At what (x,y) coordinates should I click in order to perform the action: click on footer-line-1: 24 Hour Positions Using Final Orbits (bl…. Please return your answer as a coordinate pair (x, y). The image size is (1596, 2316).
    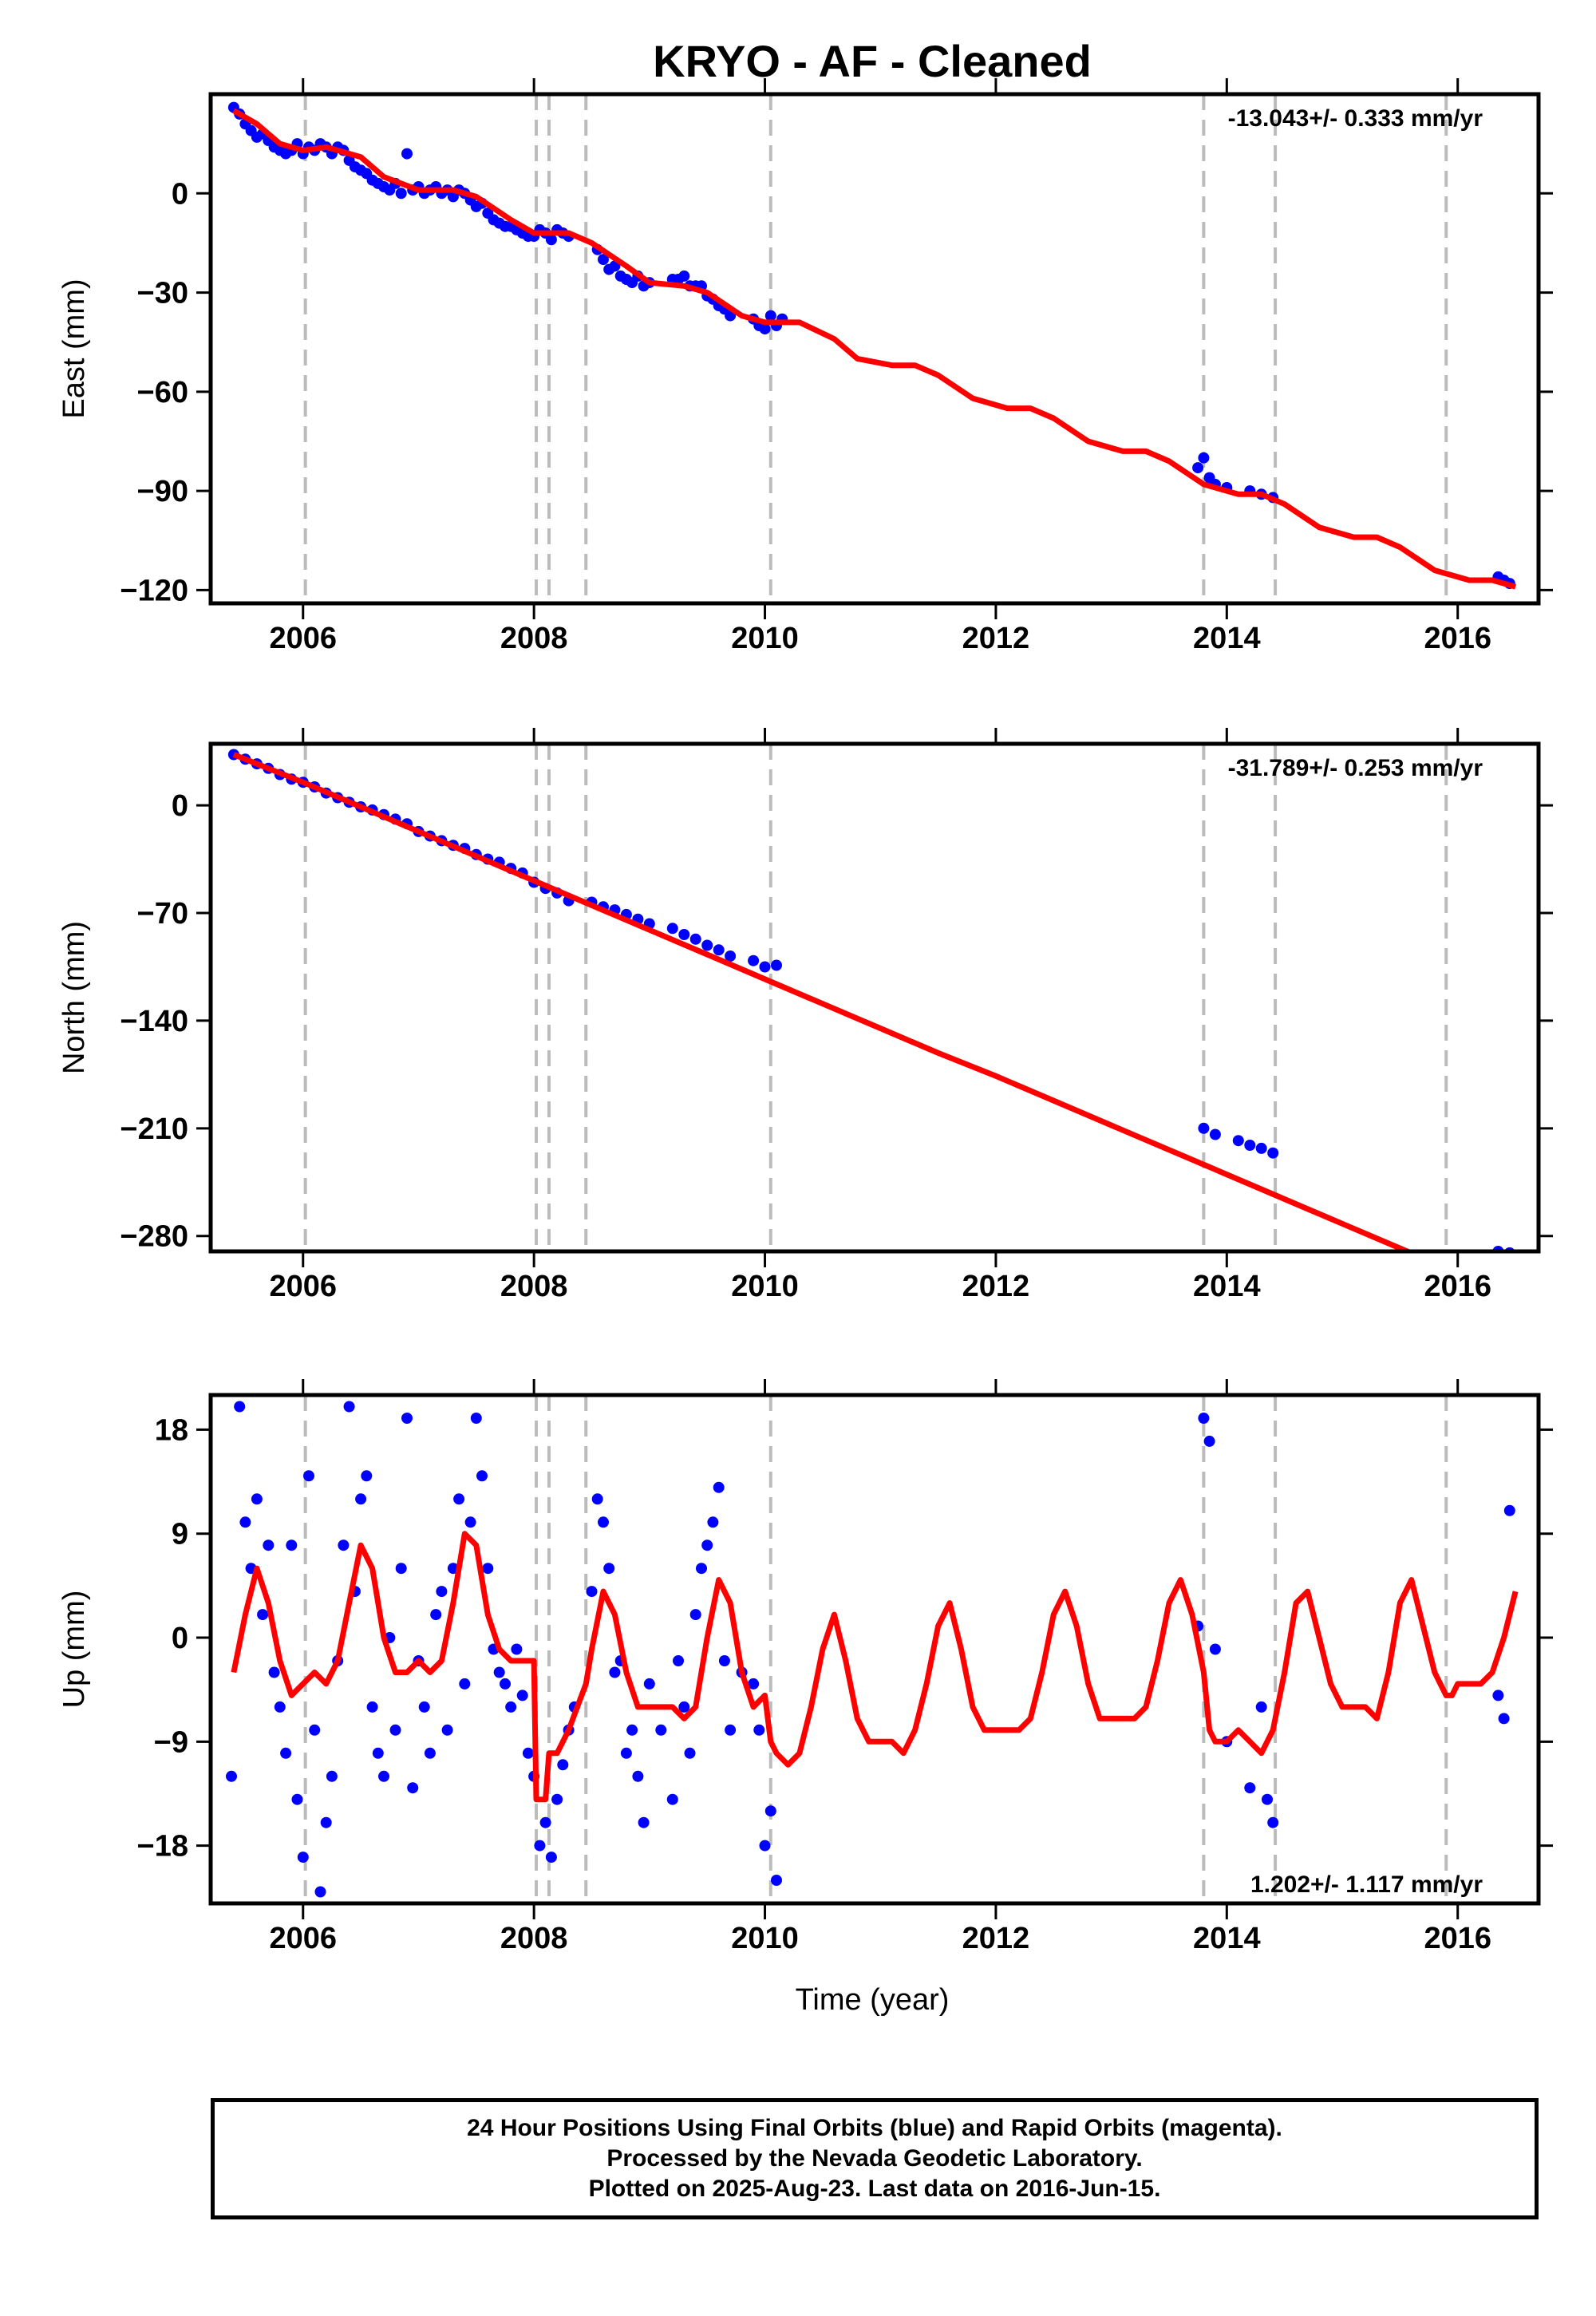
    Looking at the image, I should click on (874, 2128).